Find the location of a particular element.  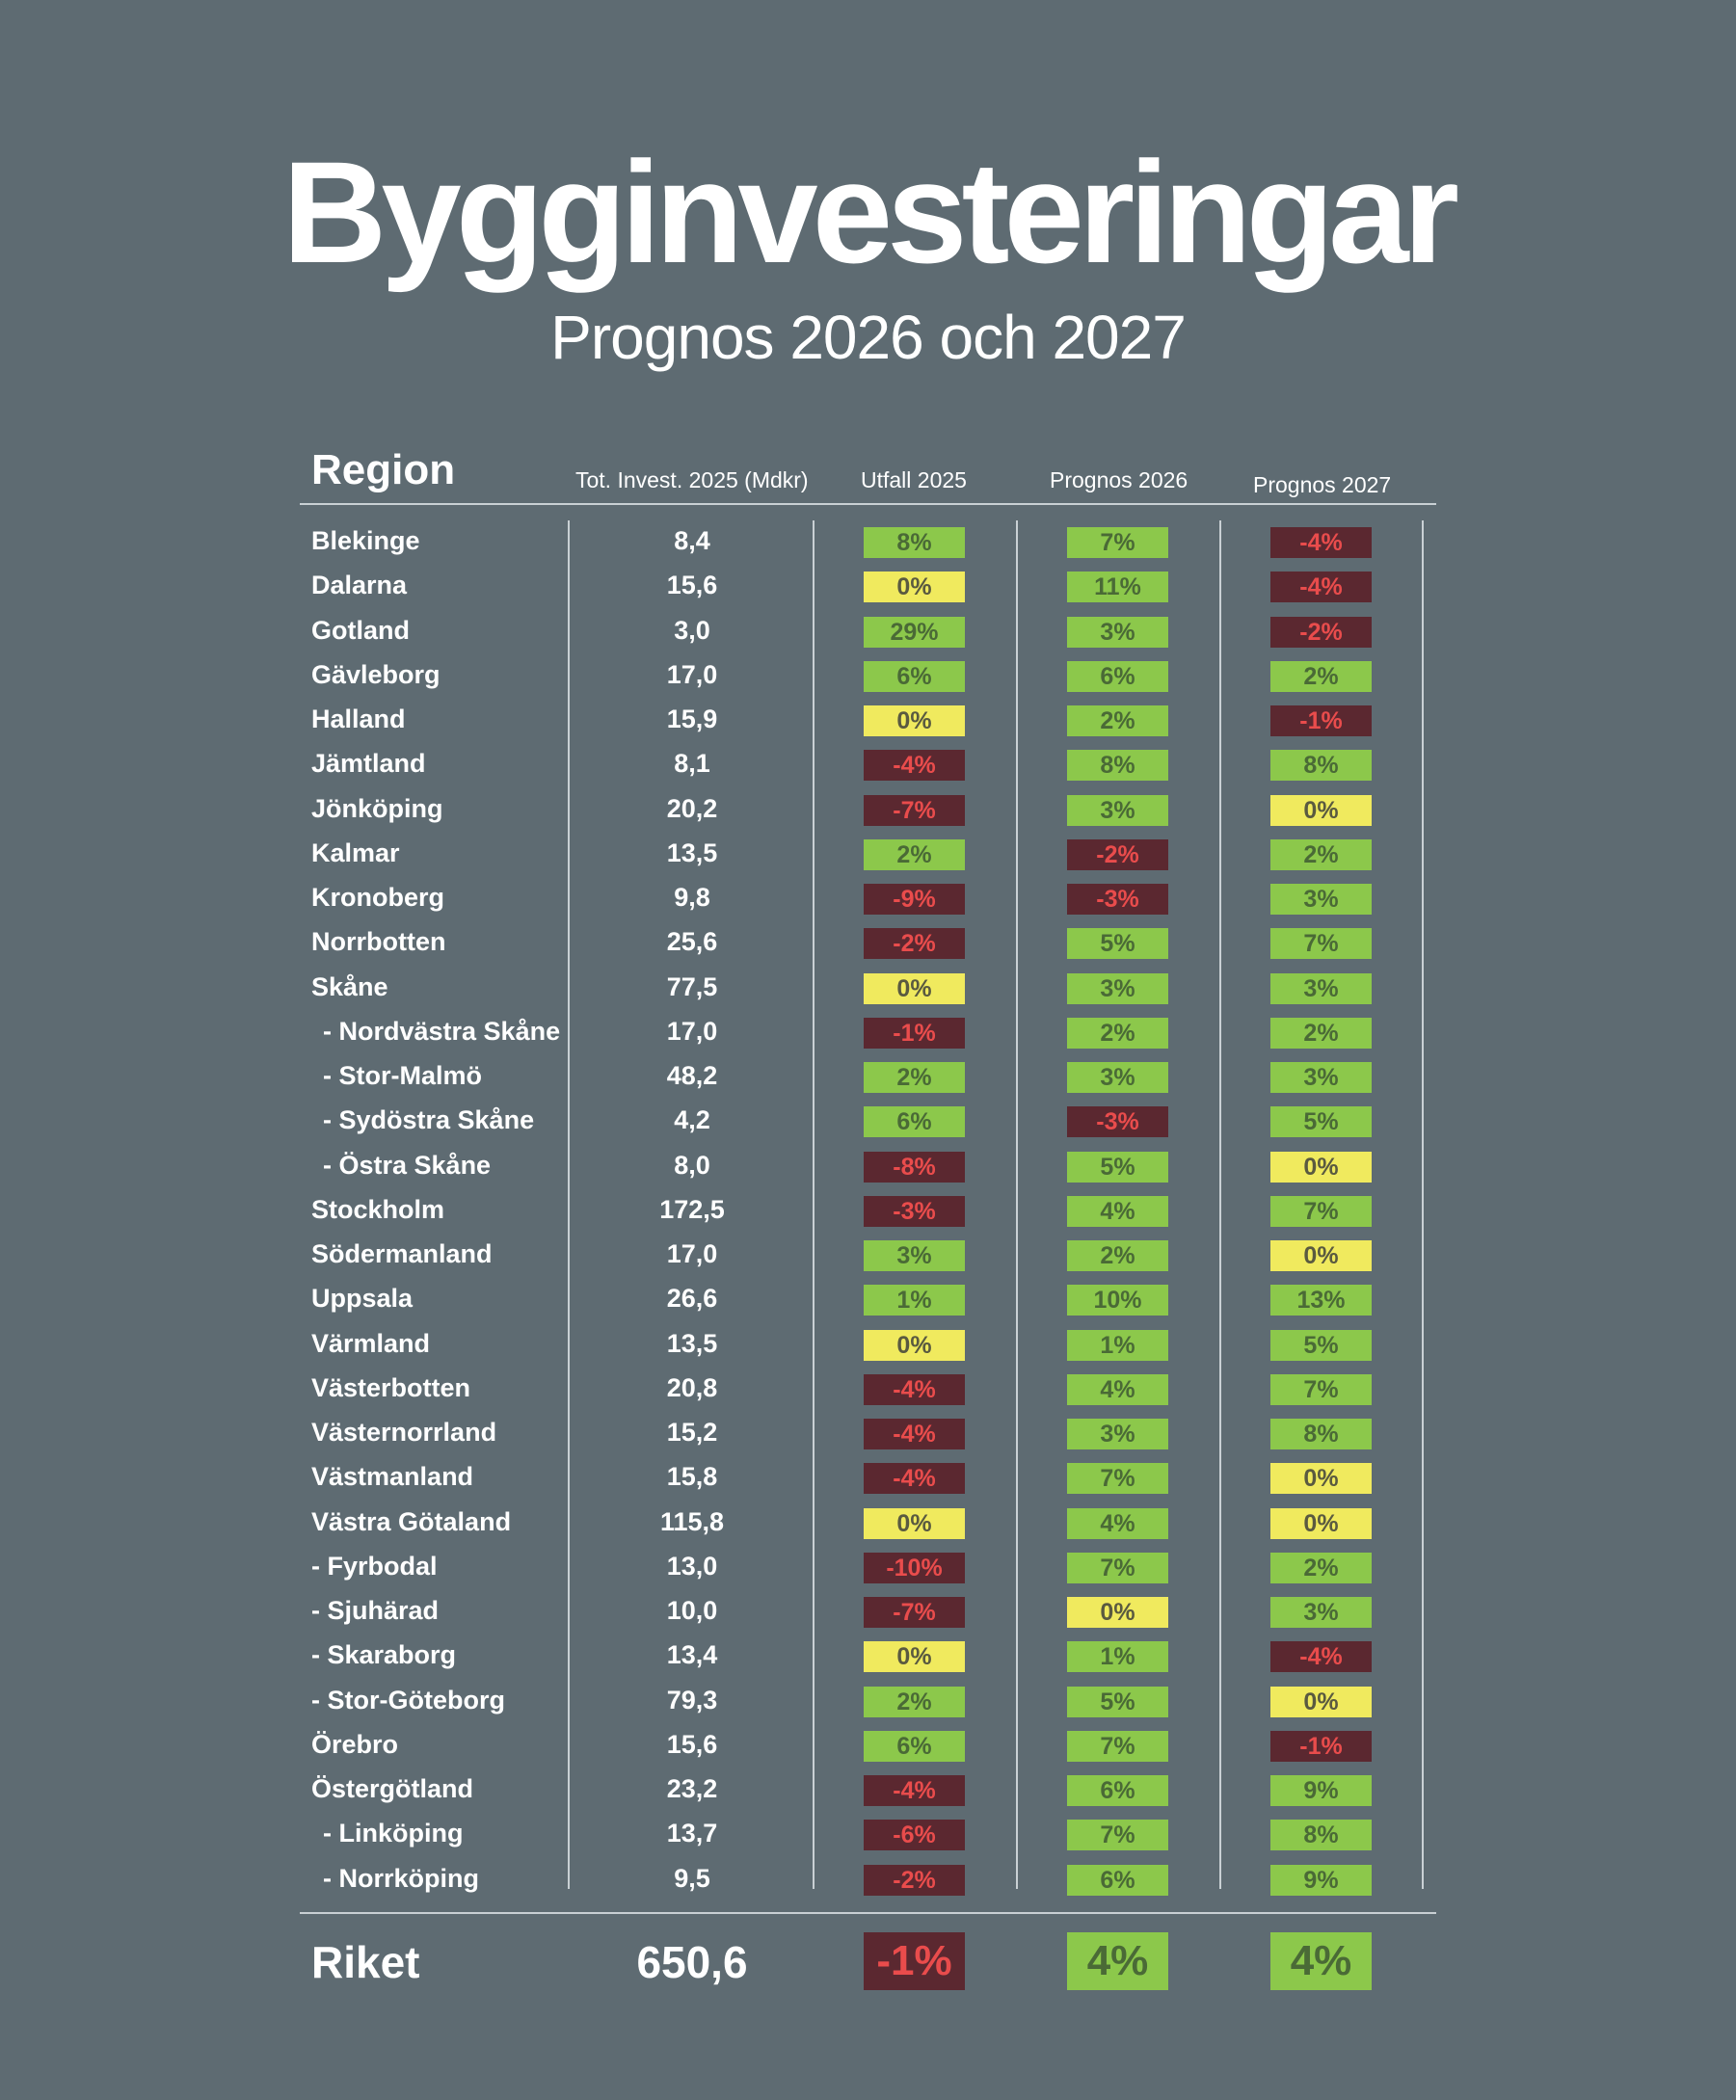

region-name: Halland is located at coordinates (358, 718).